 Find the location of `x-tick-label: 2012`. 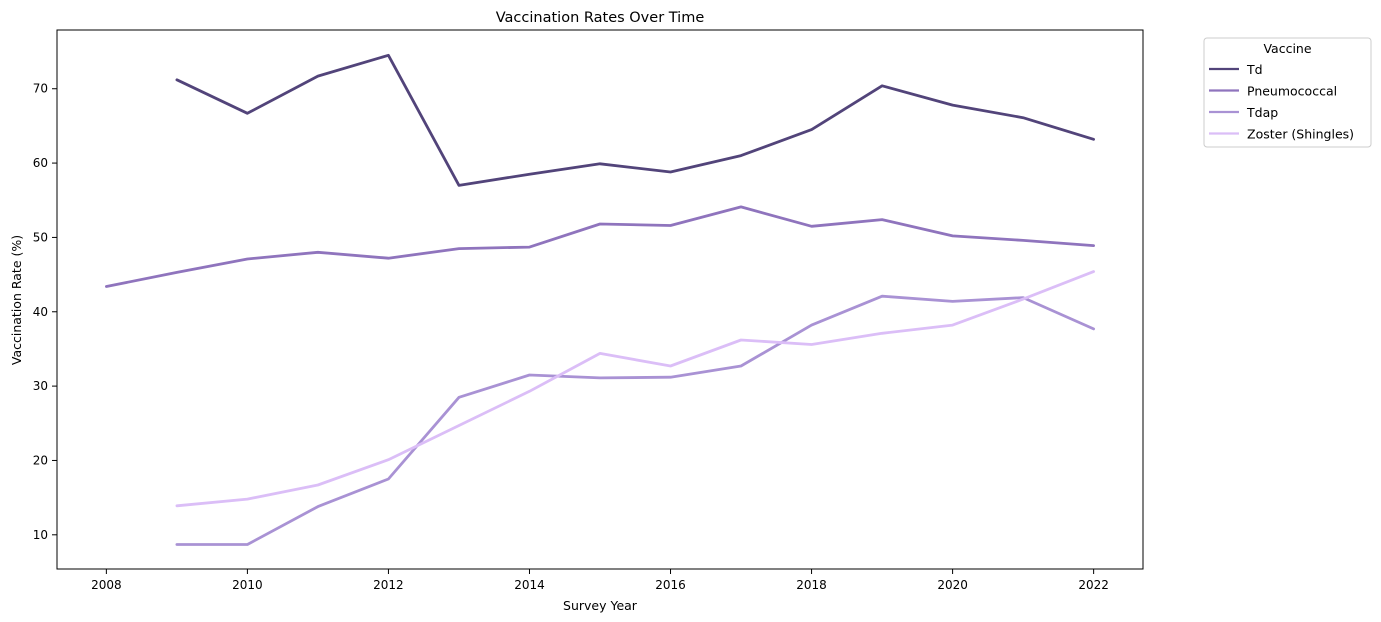

x-tick-label: 2012 is located at coordinates (388, 585).